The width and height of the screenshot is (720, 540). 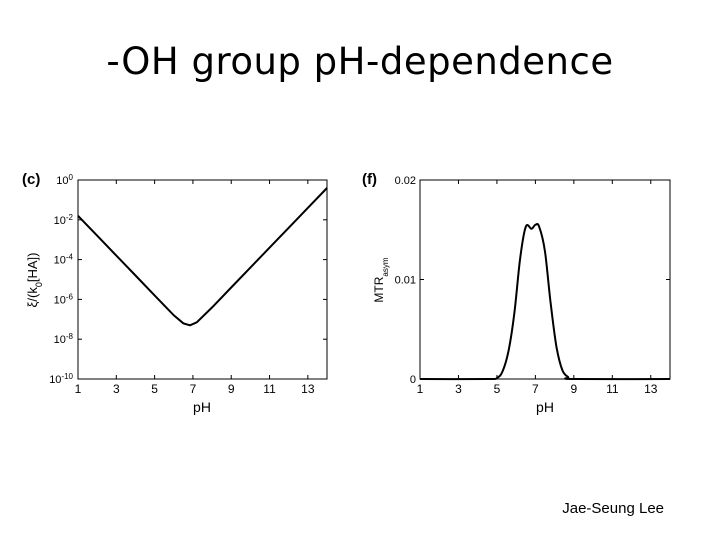 I want to click on x-tick-label-c: 1, so click(x=78, y=389).